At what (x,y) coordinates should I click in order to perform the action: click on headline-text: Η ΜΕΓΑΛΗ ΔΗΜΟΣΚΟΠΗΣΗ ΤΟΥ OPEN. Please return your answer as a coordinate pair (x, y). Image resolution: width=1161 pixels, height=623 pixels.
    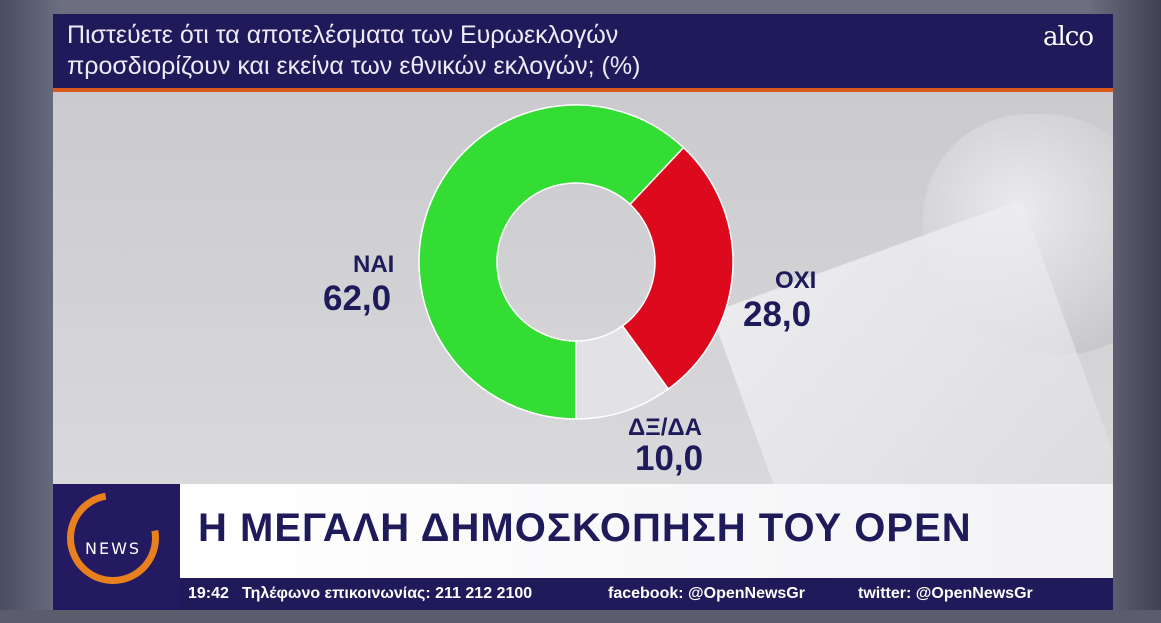
    Looking at the image, I should click on (585, 528).